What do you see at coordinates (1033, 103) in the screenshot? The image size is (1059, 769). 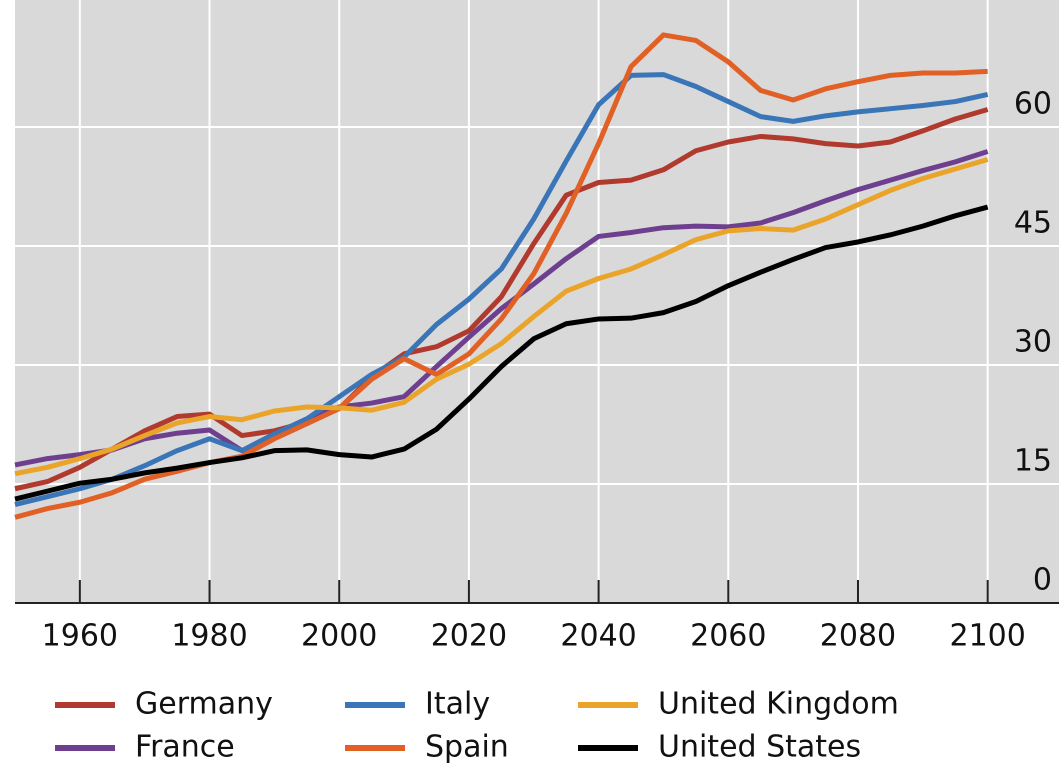 I see `y-tick-label: 60` at bounding box center [1033, 103].